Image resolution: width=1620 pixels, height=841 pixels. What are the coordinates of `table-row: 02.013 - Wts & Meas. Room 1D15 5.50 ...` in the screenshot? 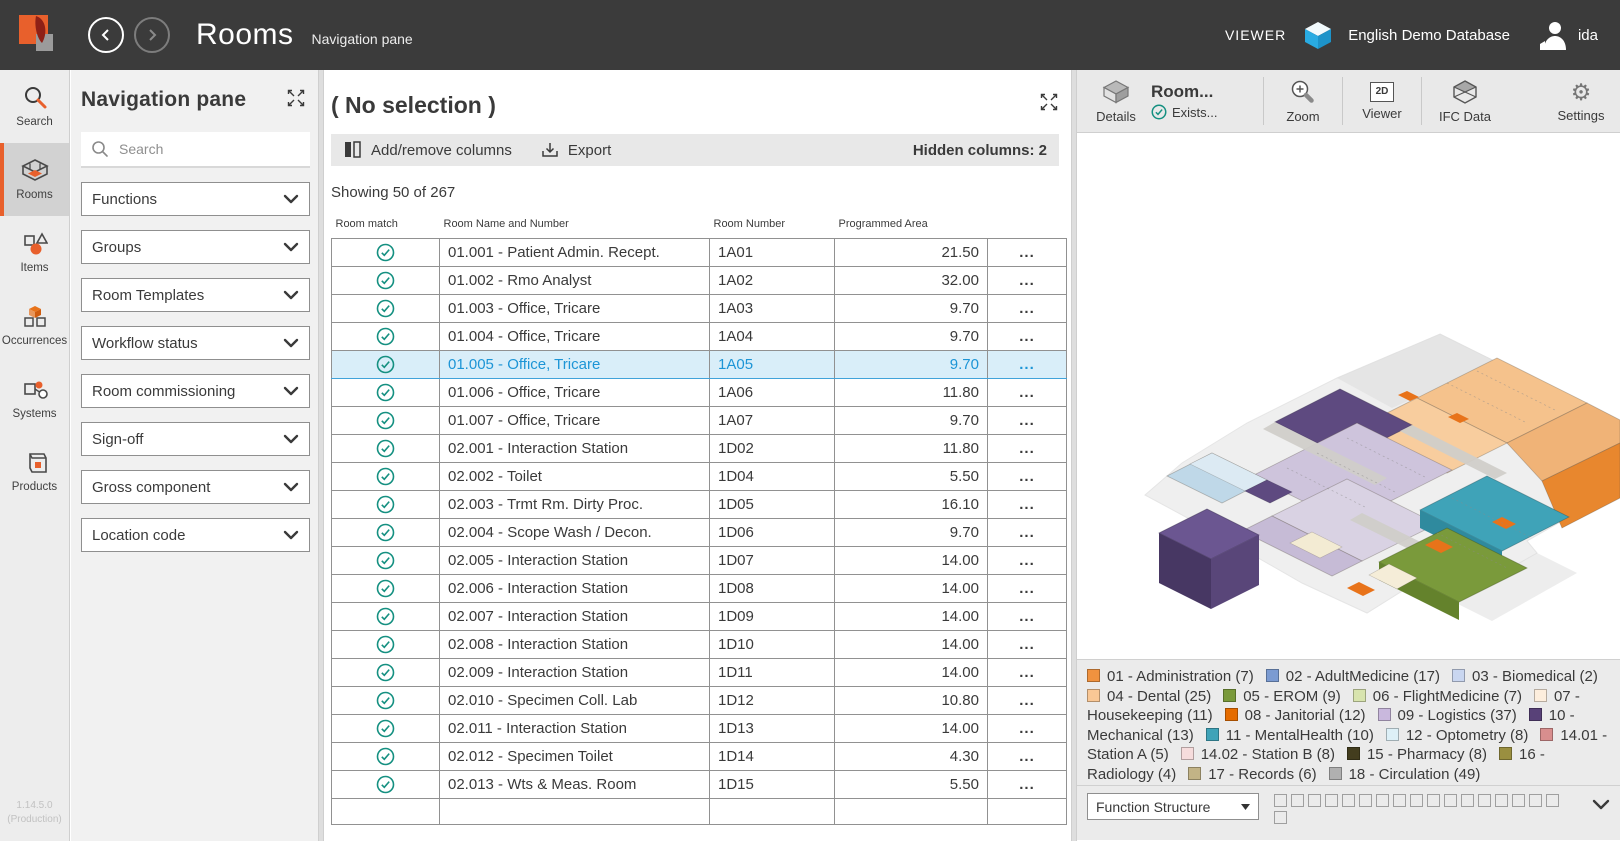 It's located at (699, 784).